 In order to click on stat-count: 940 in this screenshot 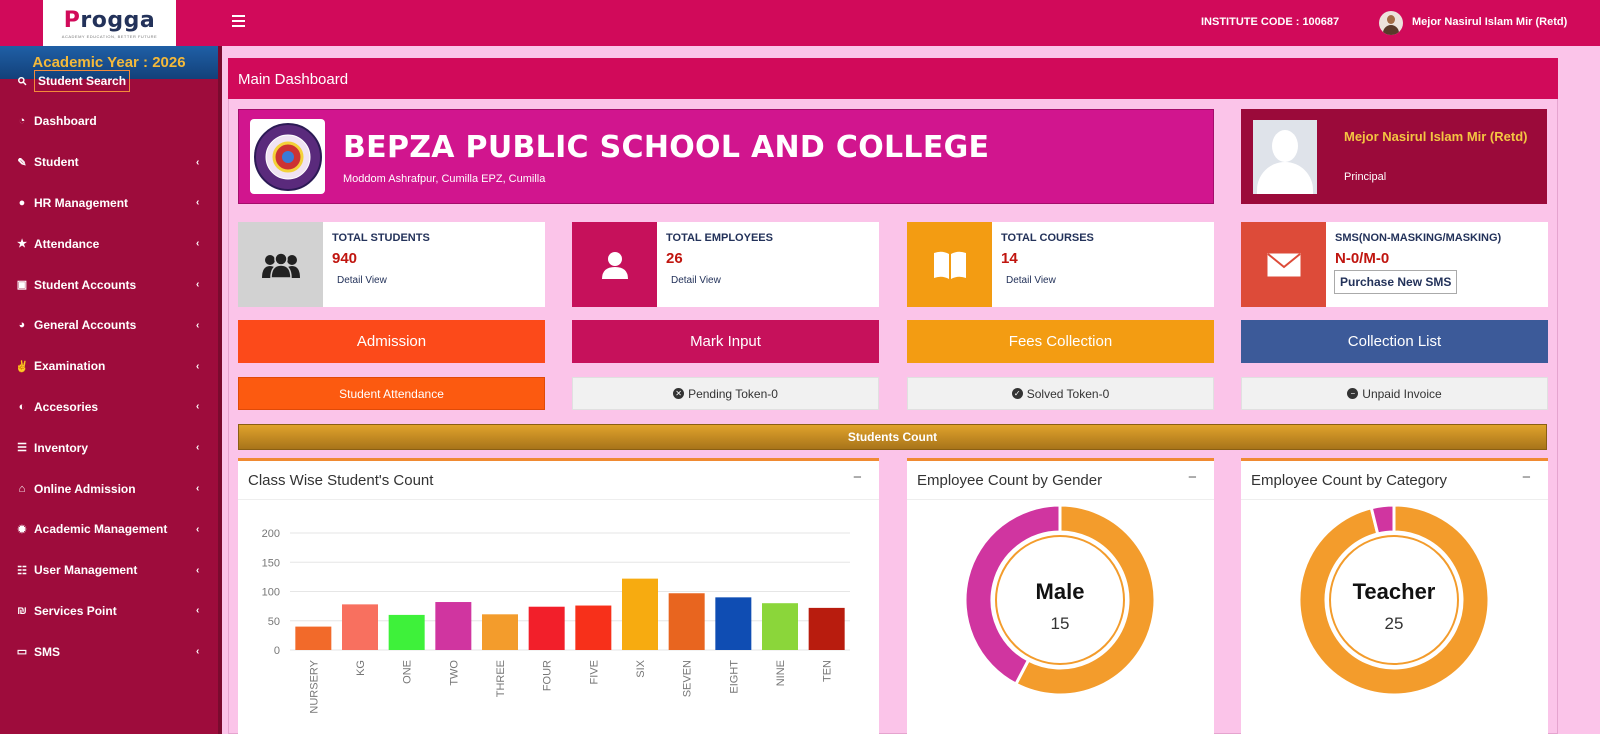, I will do `click(345, 258)`.